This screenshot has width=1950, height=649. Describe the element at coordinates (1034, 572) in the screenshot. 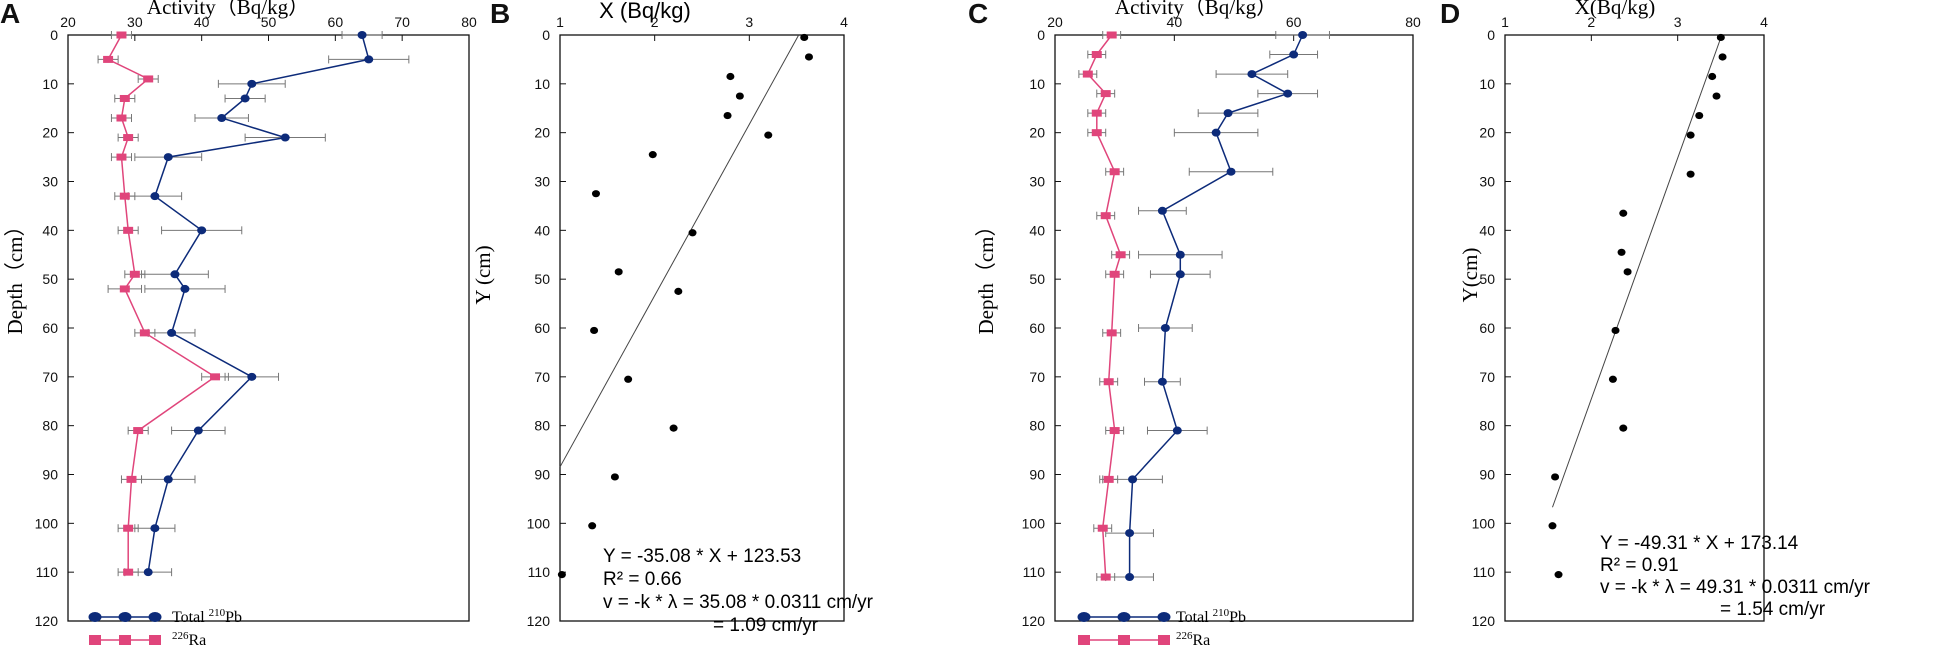

I see `panel-c-y-tick-label: 110` at that location.